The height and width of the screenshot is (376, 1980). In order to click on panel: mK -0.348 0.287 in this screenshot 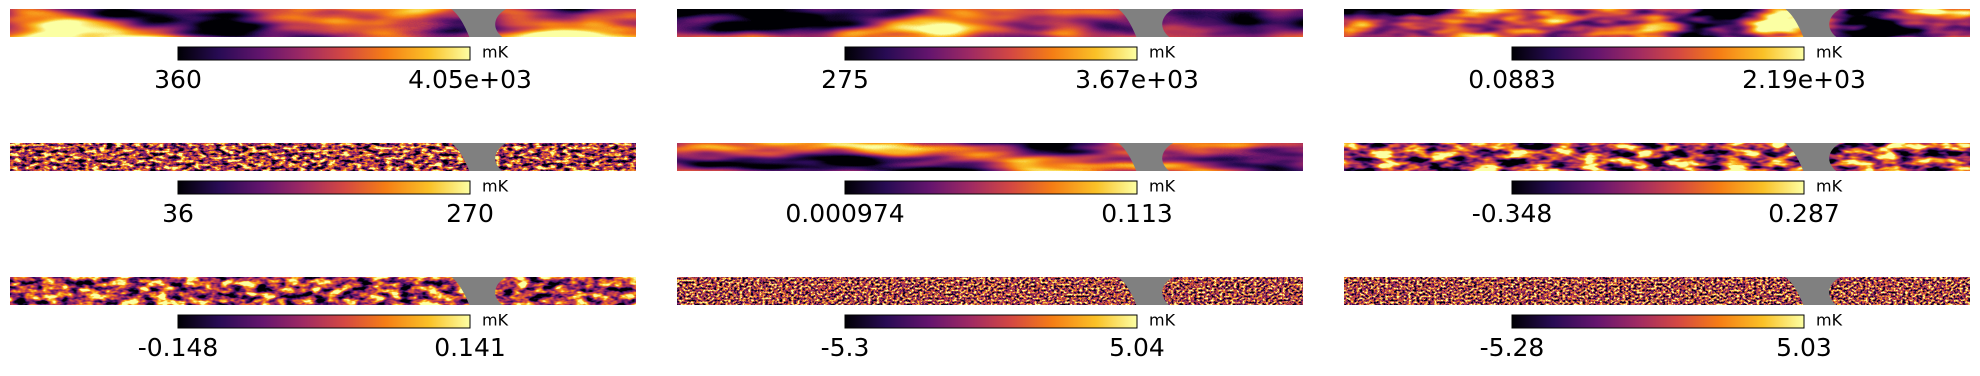, I will do `click(1657, 185)`.